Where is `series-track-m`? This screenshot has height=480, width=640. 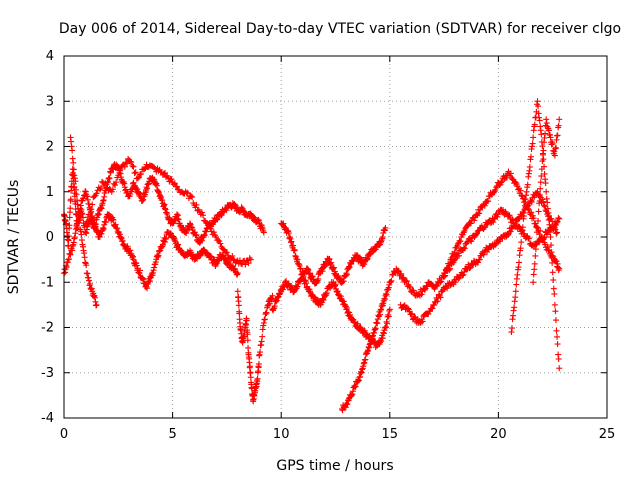 series-track-m is located at coordinates (546, 201).